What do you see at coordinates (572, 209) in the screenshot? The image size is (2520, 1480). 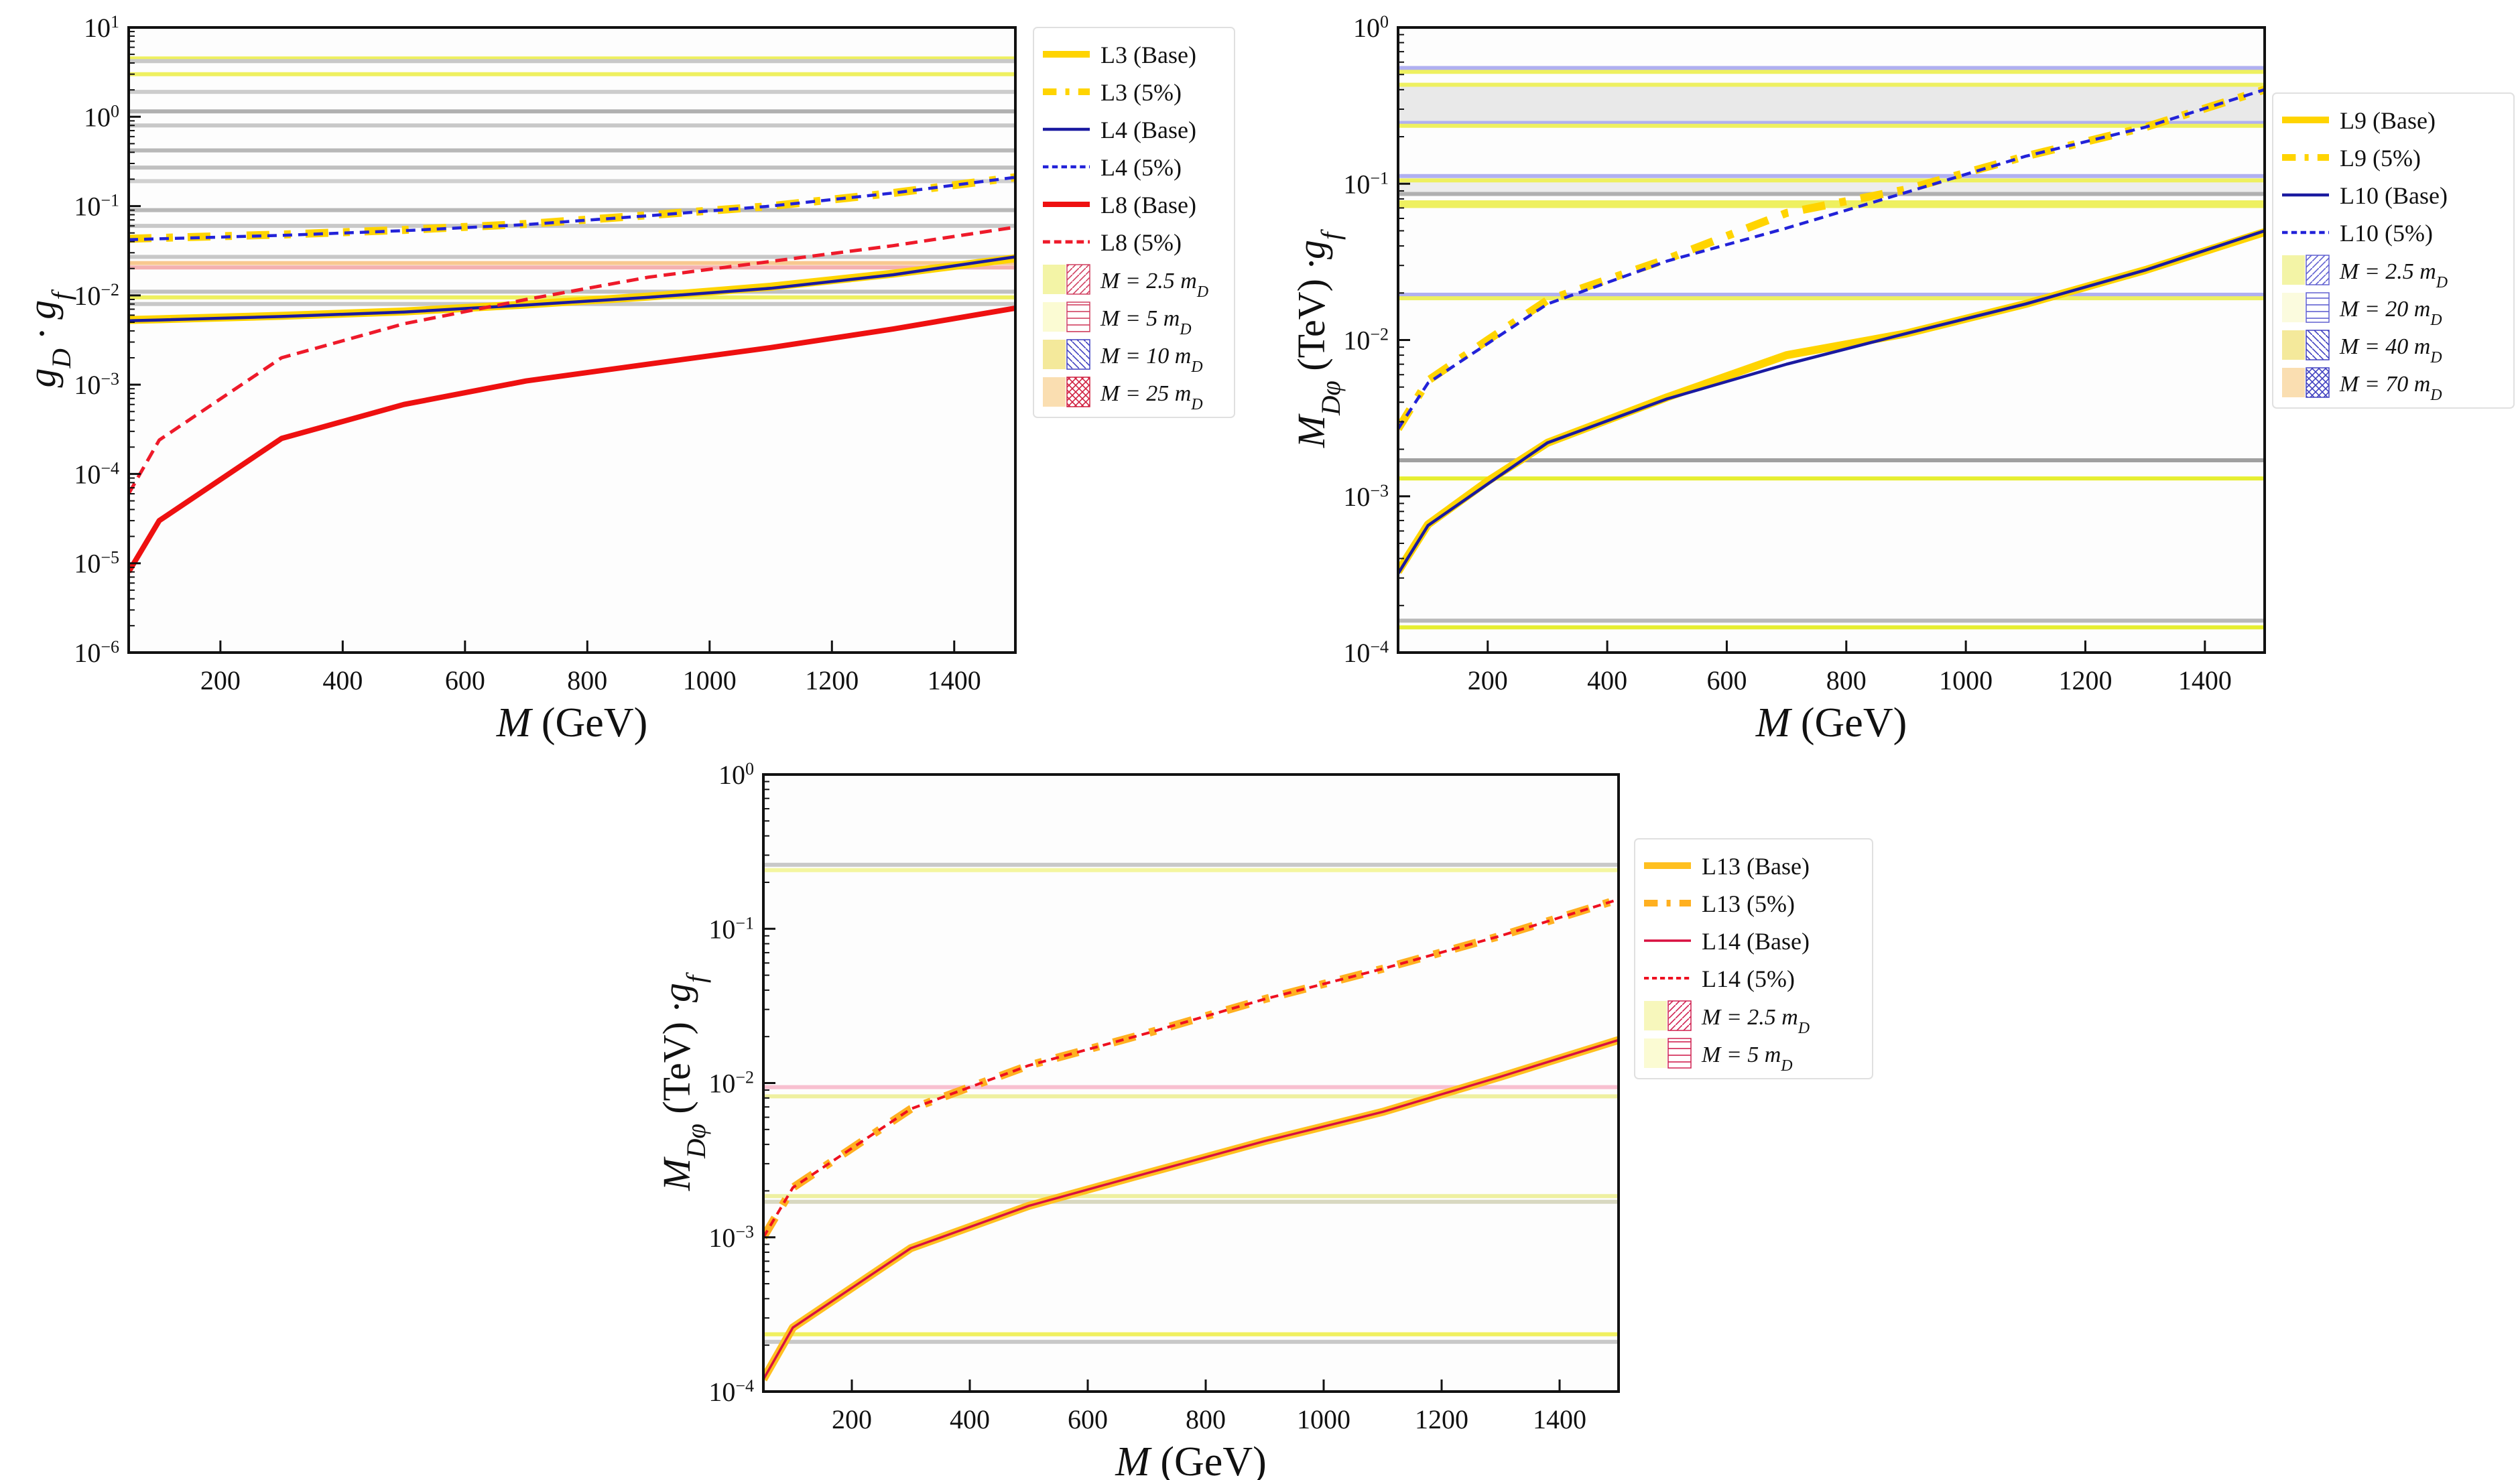 I see `series-line-l4-5-` at bounding box center [572, 209].